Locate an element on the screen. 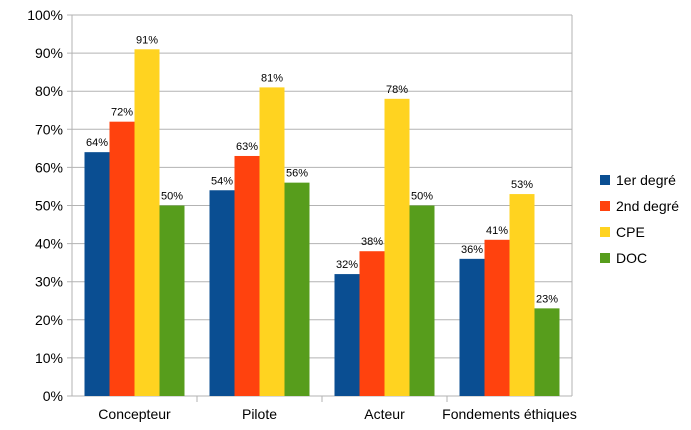  y-tick-label: 30% is located at coordinates (49, 282).